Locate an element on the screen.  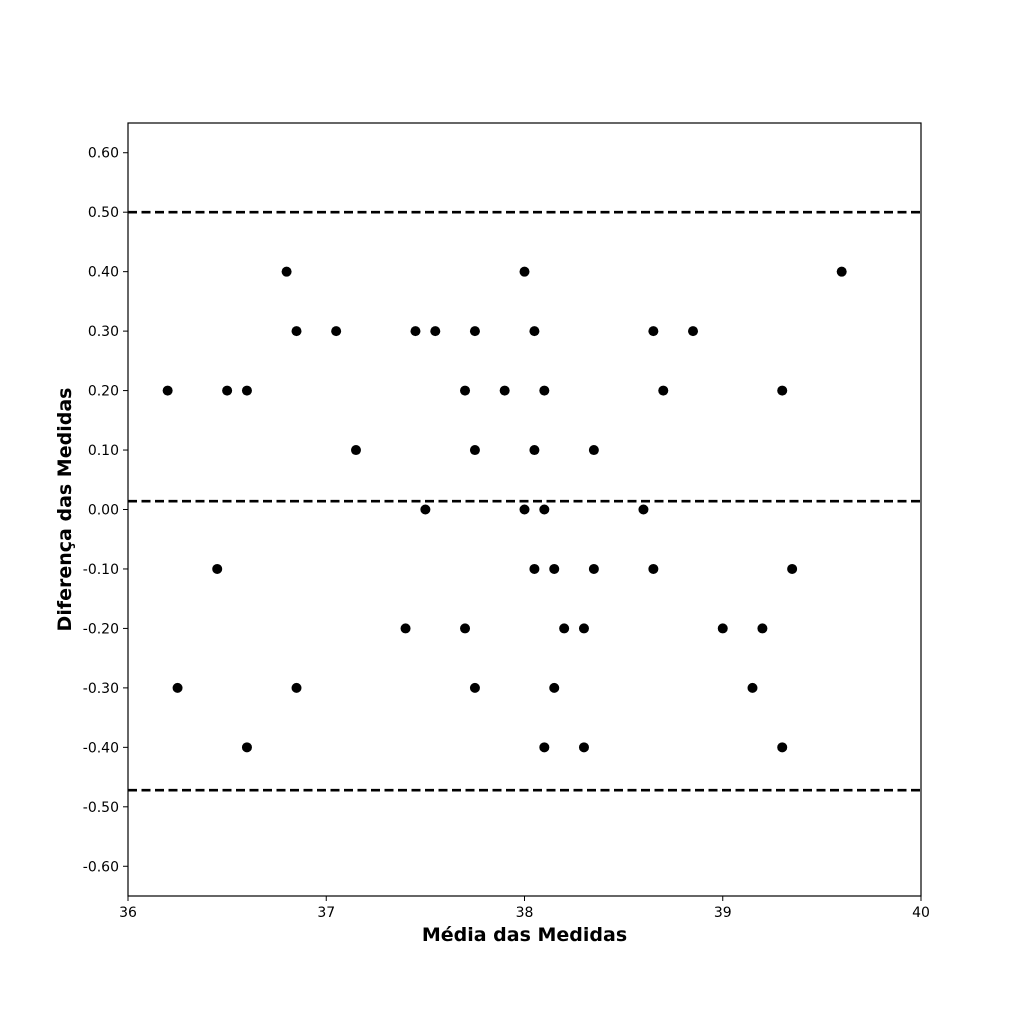
x-tick-label: 36 is located at coordinates (128, 913).